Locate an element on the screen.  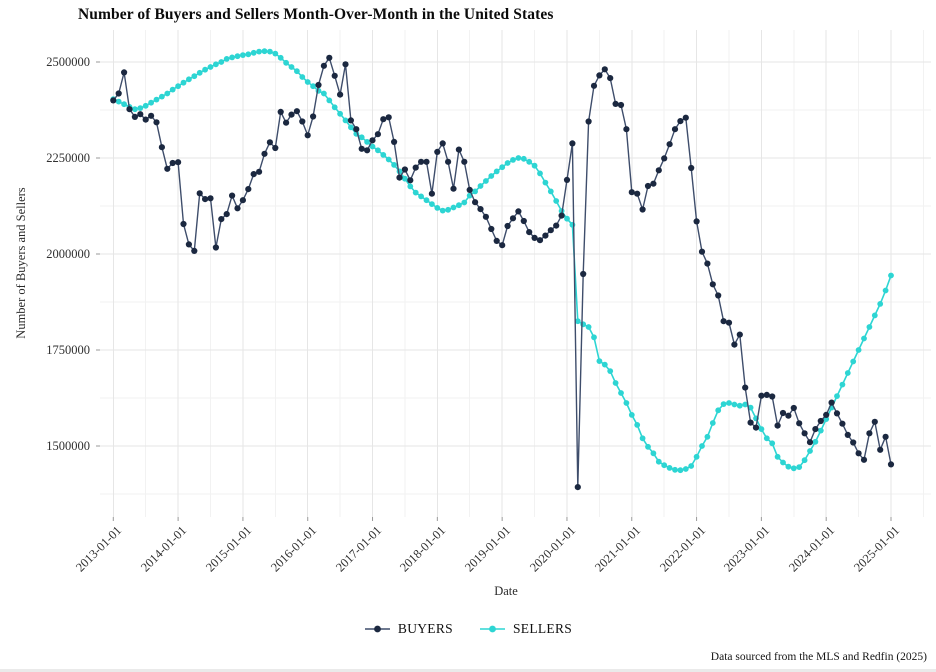
legend: BUYERS SELLERS is located at coordinates (468, 629).